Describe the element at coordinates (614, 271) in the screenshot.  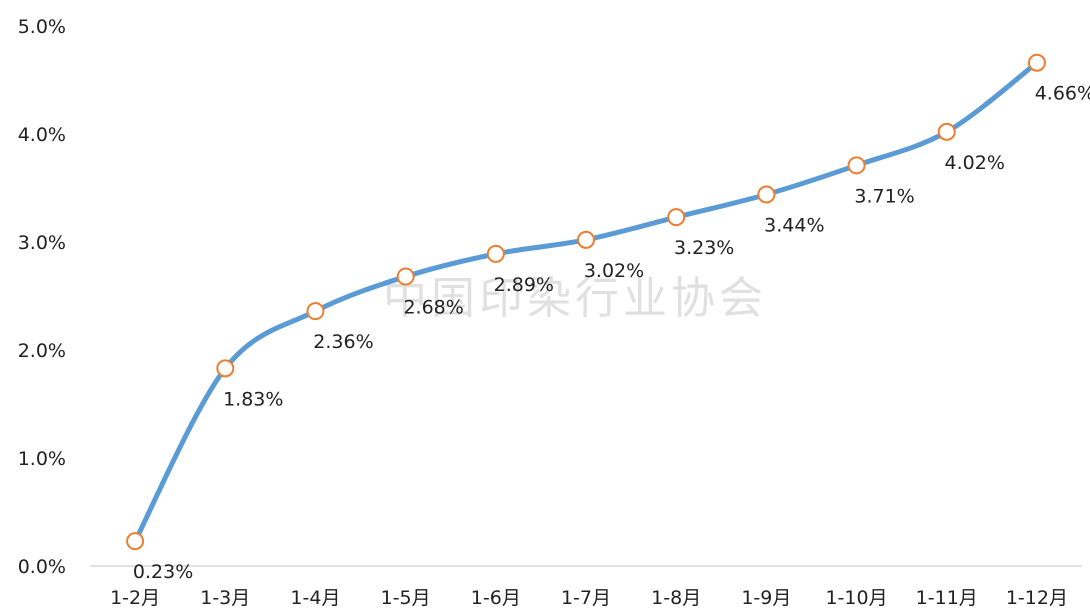
I see `data-label: 3.02%` at that location.